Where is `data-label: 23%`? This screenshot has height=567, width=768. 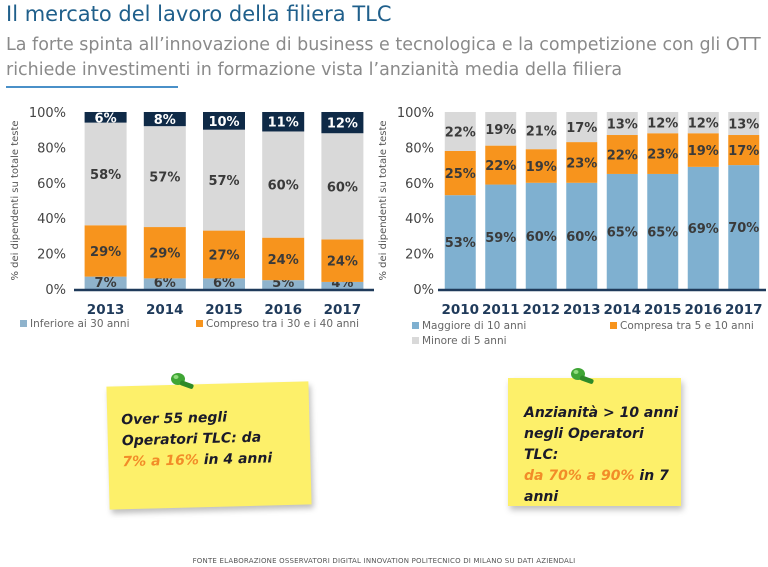 data-label: 23% is located at coordinates (662, 155).